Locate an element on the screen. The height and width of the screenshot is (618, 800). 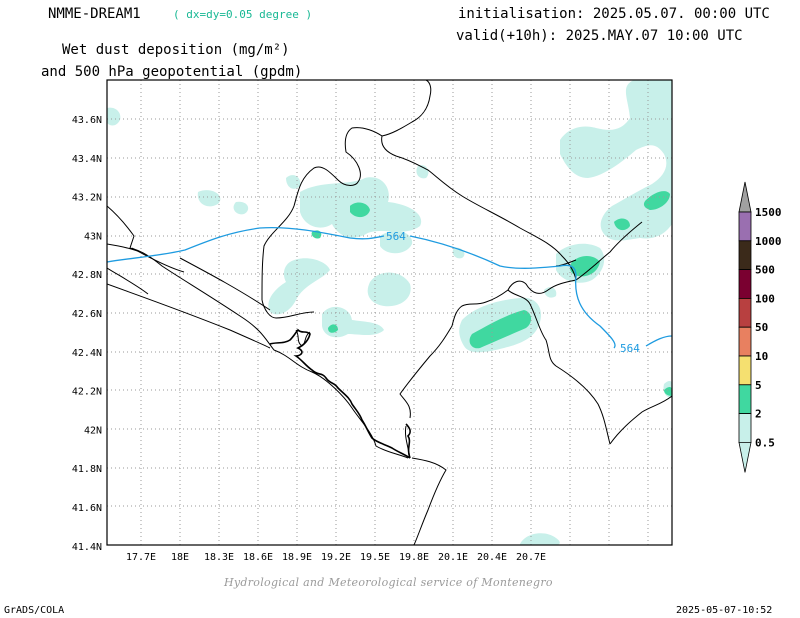
x-tick-label: 20.7E is located at coordinates (531, 557).